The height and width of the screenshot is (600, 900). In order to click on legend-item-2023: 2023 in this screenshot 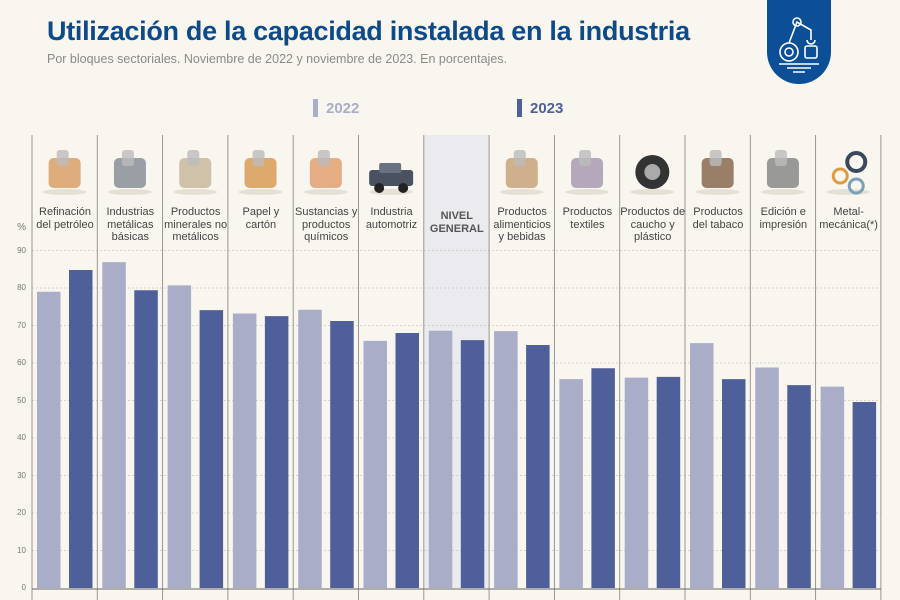, I will do `click(540, 108)`.